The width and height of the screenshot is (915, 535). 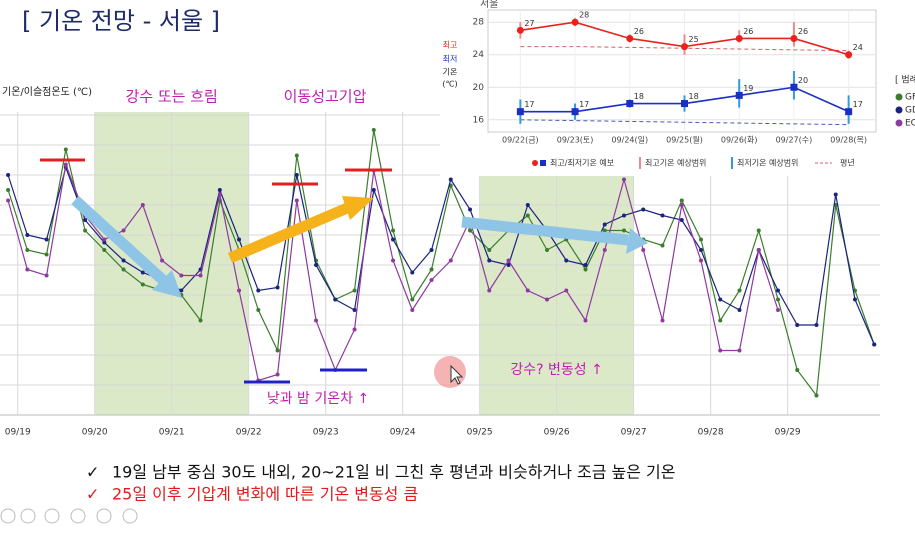 I want to click on annotation: 이동성고기압, so click(x=325, y=97).